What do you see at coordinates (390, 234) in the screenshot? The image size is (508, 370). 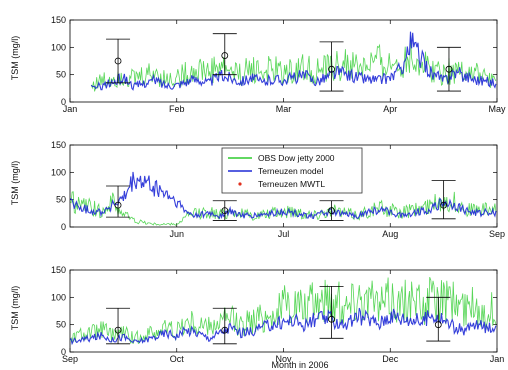 I see `x-tick-label: Aug` at bounding box center [390, 234].